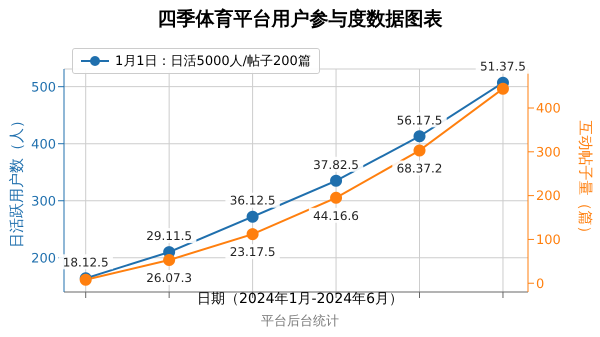  What do you see at coordinates (169, 236) in the screenshot?
I see `data-label: 29.11.5` at bounding box center [169, 236].